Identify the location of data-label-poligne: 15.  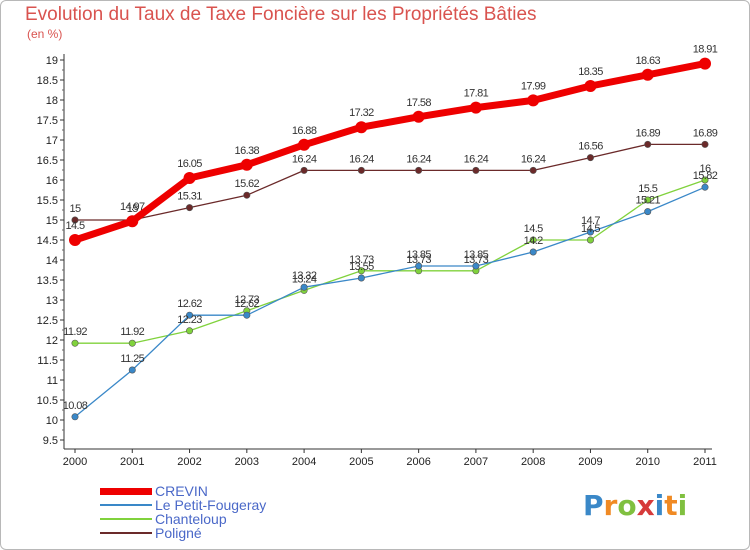
(133, 209).